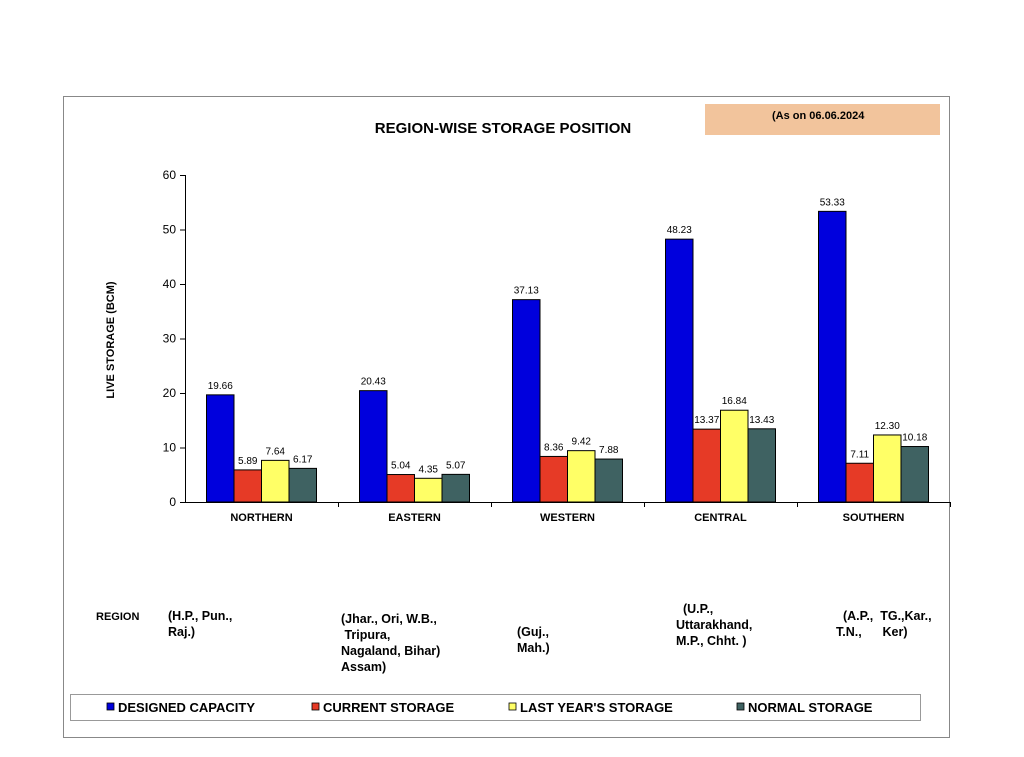 The image size is (1024, 757). What do you see at coordinates (714, 625) in the screenshot?
I see `region-states: Uttarakhand,` at bounding box center [714, 625].